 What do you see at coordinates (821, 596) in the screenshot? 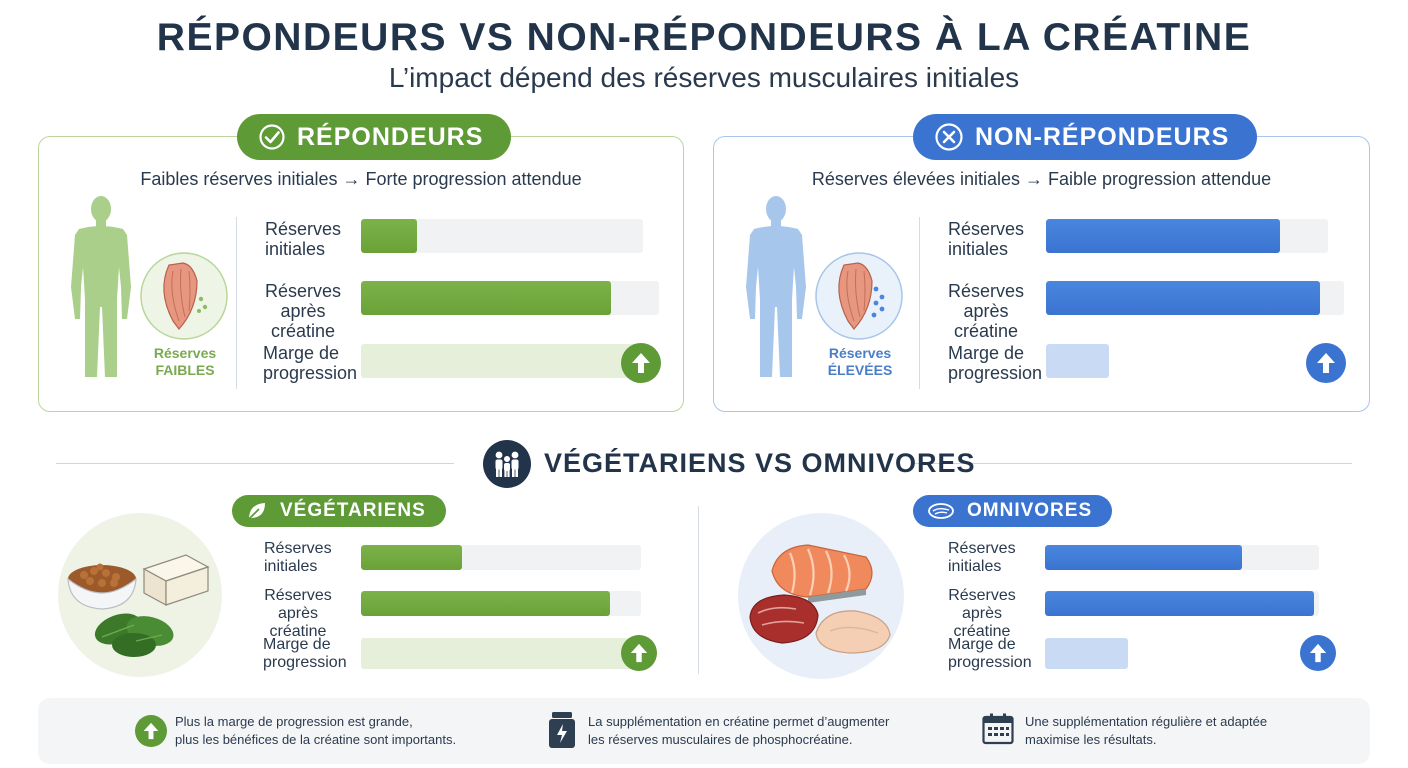
I see `omnivore-food-illustration` at bounding box center [821, 596].